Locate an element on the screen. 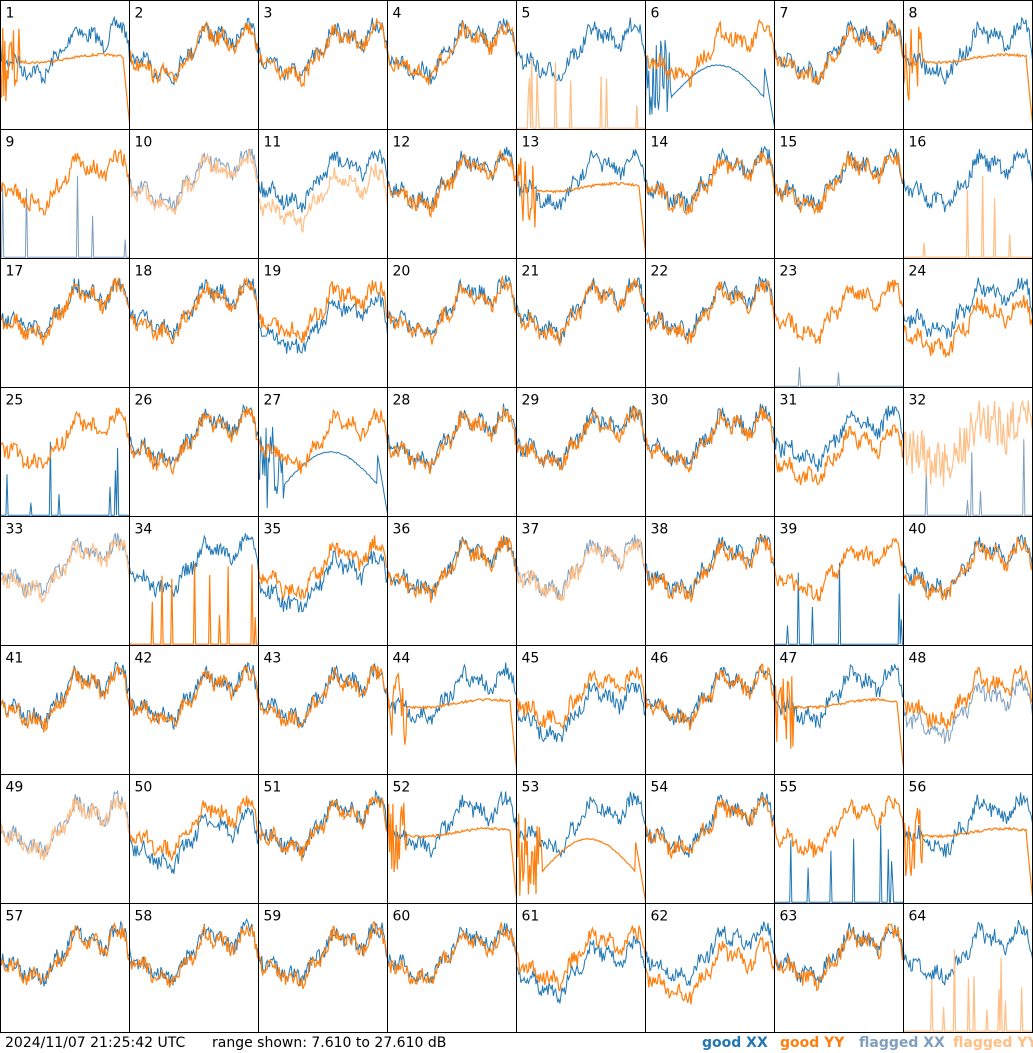  panel-8: 8 is located at coordinates (968, 65).